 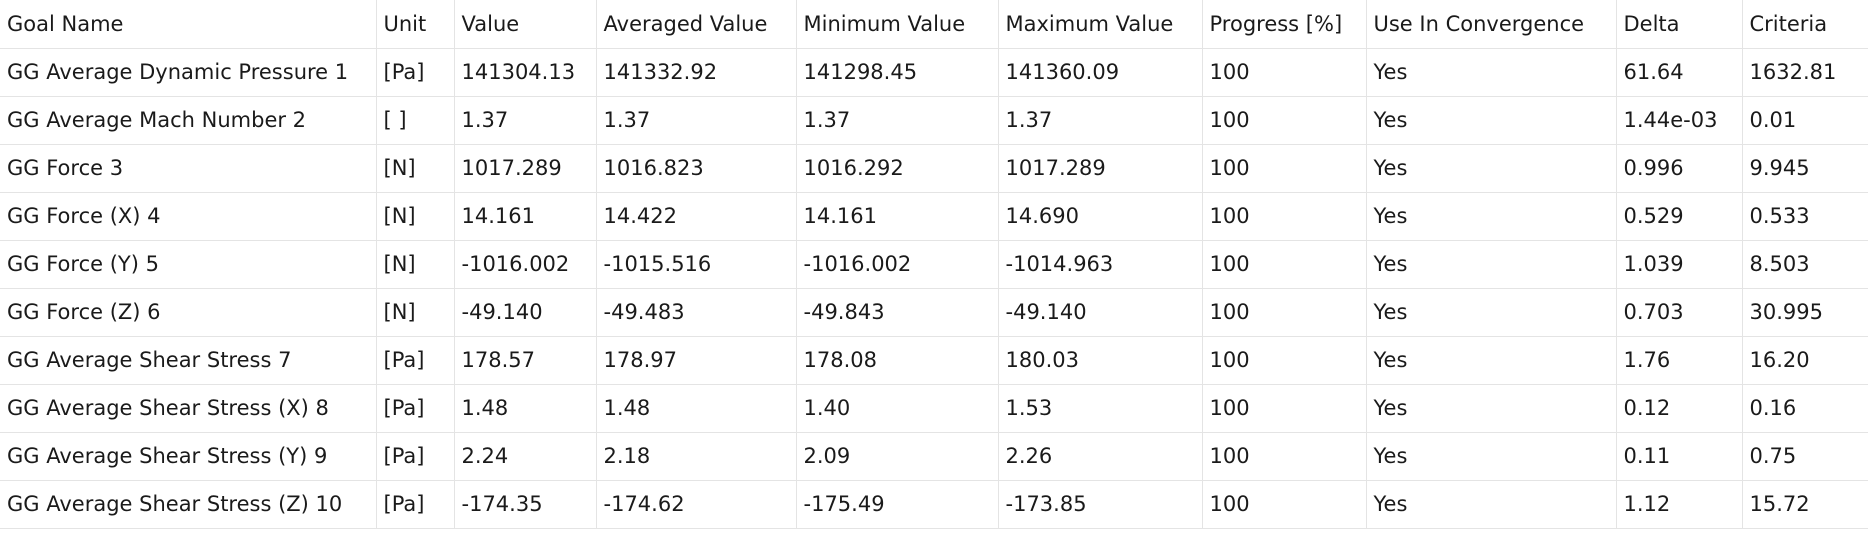 I want to click on averaged-value-cell: -1015.516, so click(x=696, y=264).